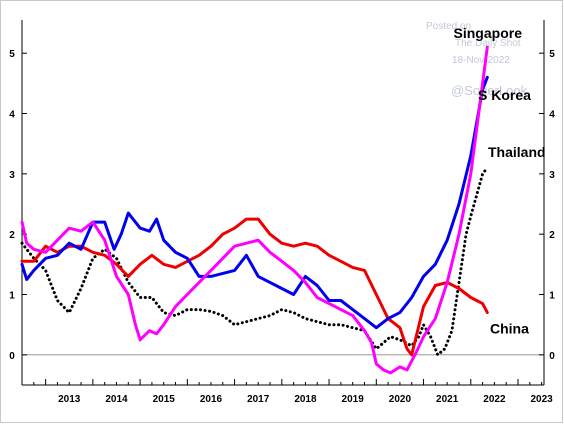  I want to click on x-tick-label: 2021, so click(447, 399).